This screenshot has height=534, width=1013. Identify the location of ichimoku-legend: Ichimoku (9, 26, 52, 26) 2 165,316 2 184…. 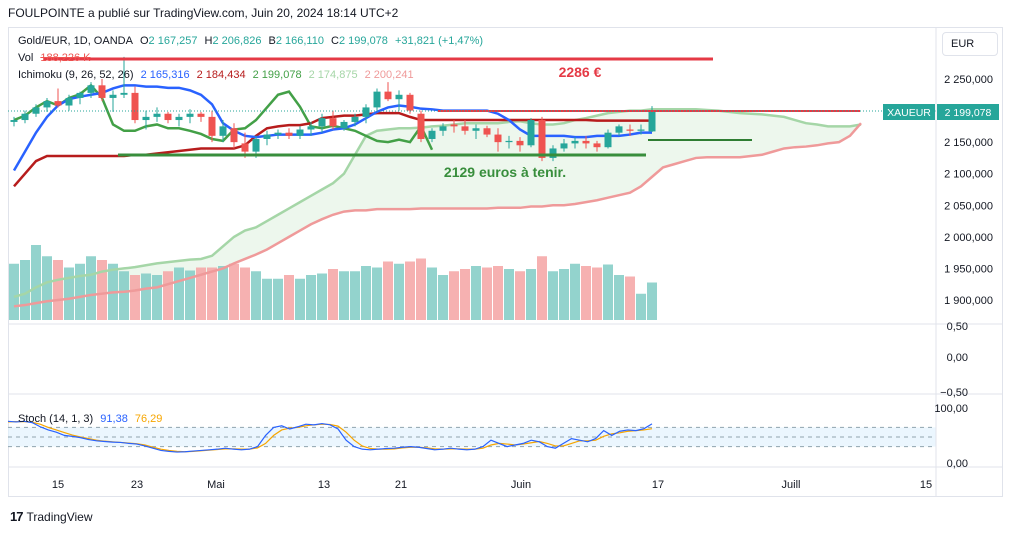
(218, 75).